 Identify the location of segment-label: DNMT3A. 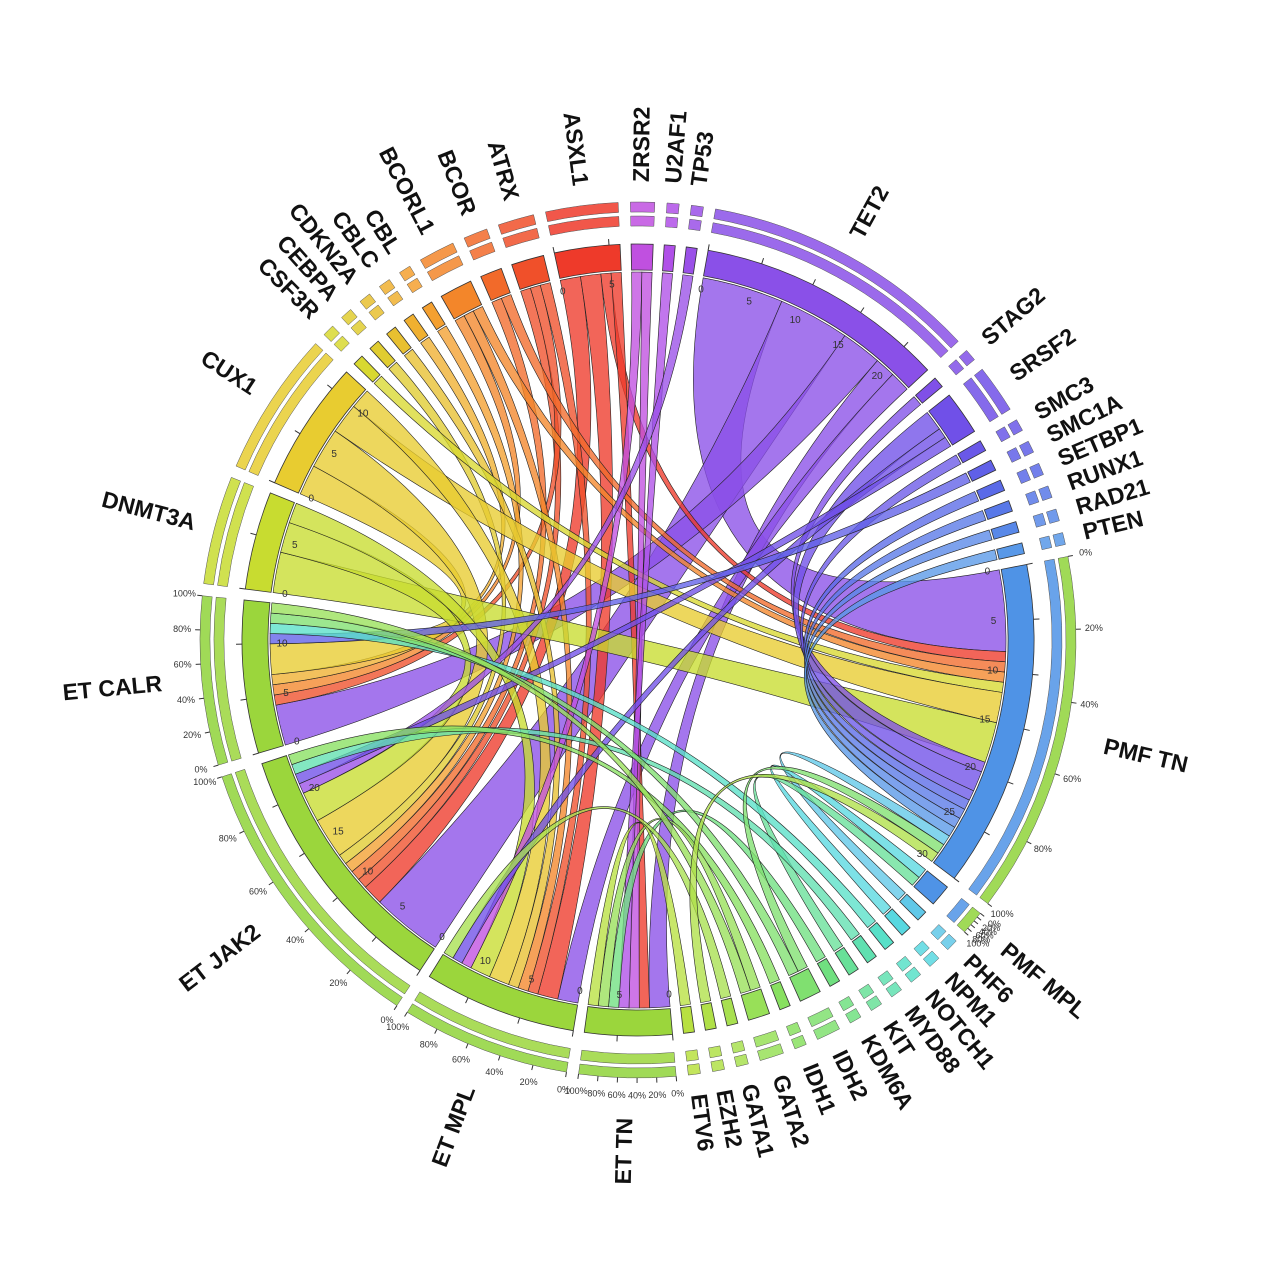
(148, 510).